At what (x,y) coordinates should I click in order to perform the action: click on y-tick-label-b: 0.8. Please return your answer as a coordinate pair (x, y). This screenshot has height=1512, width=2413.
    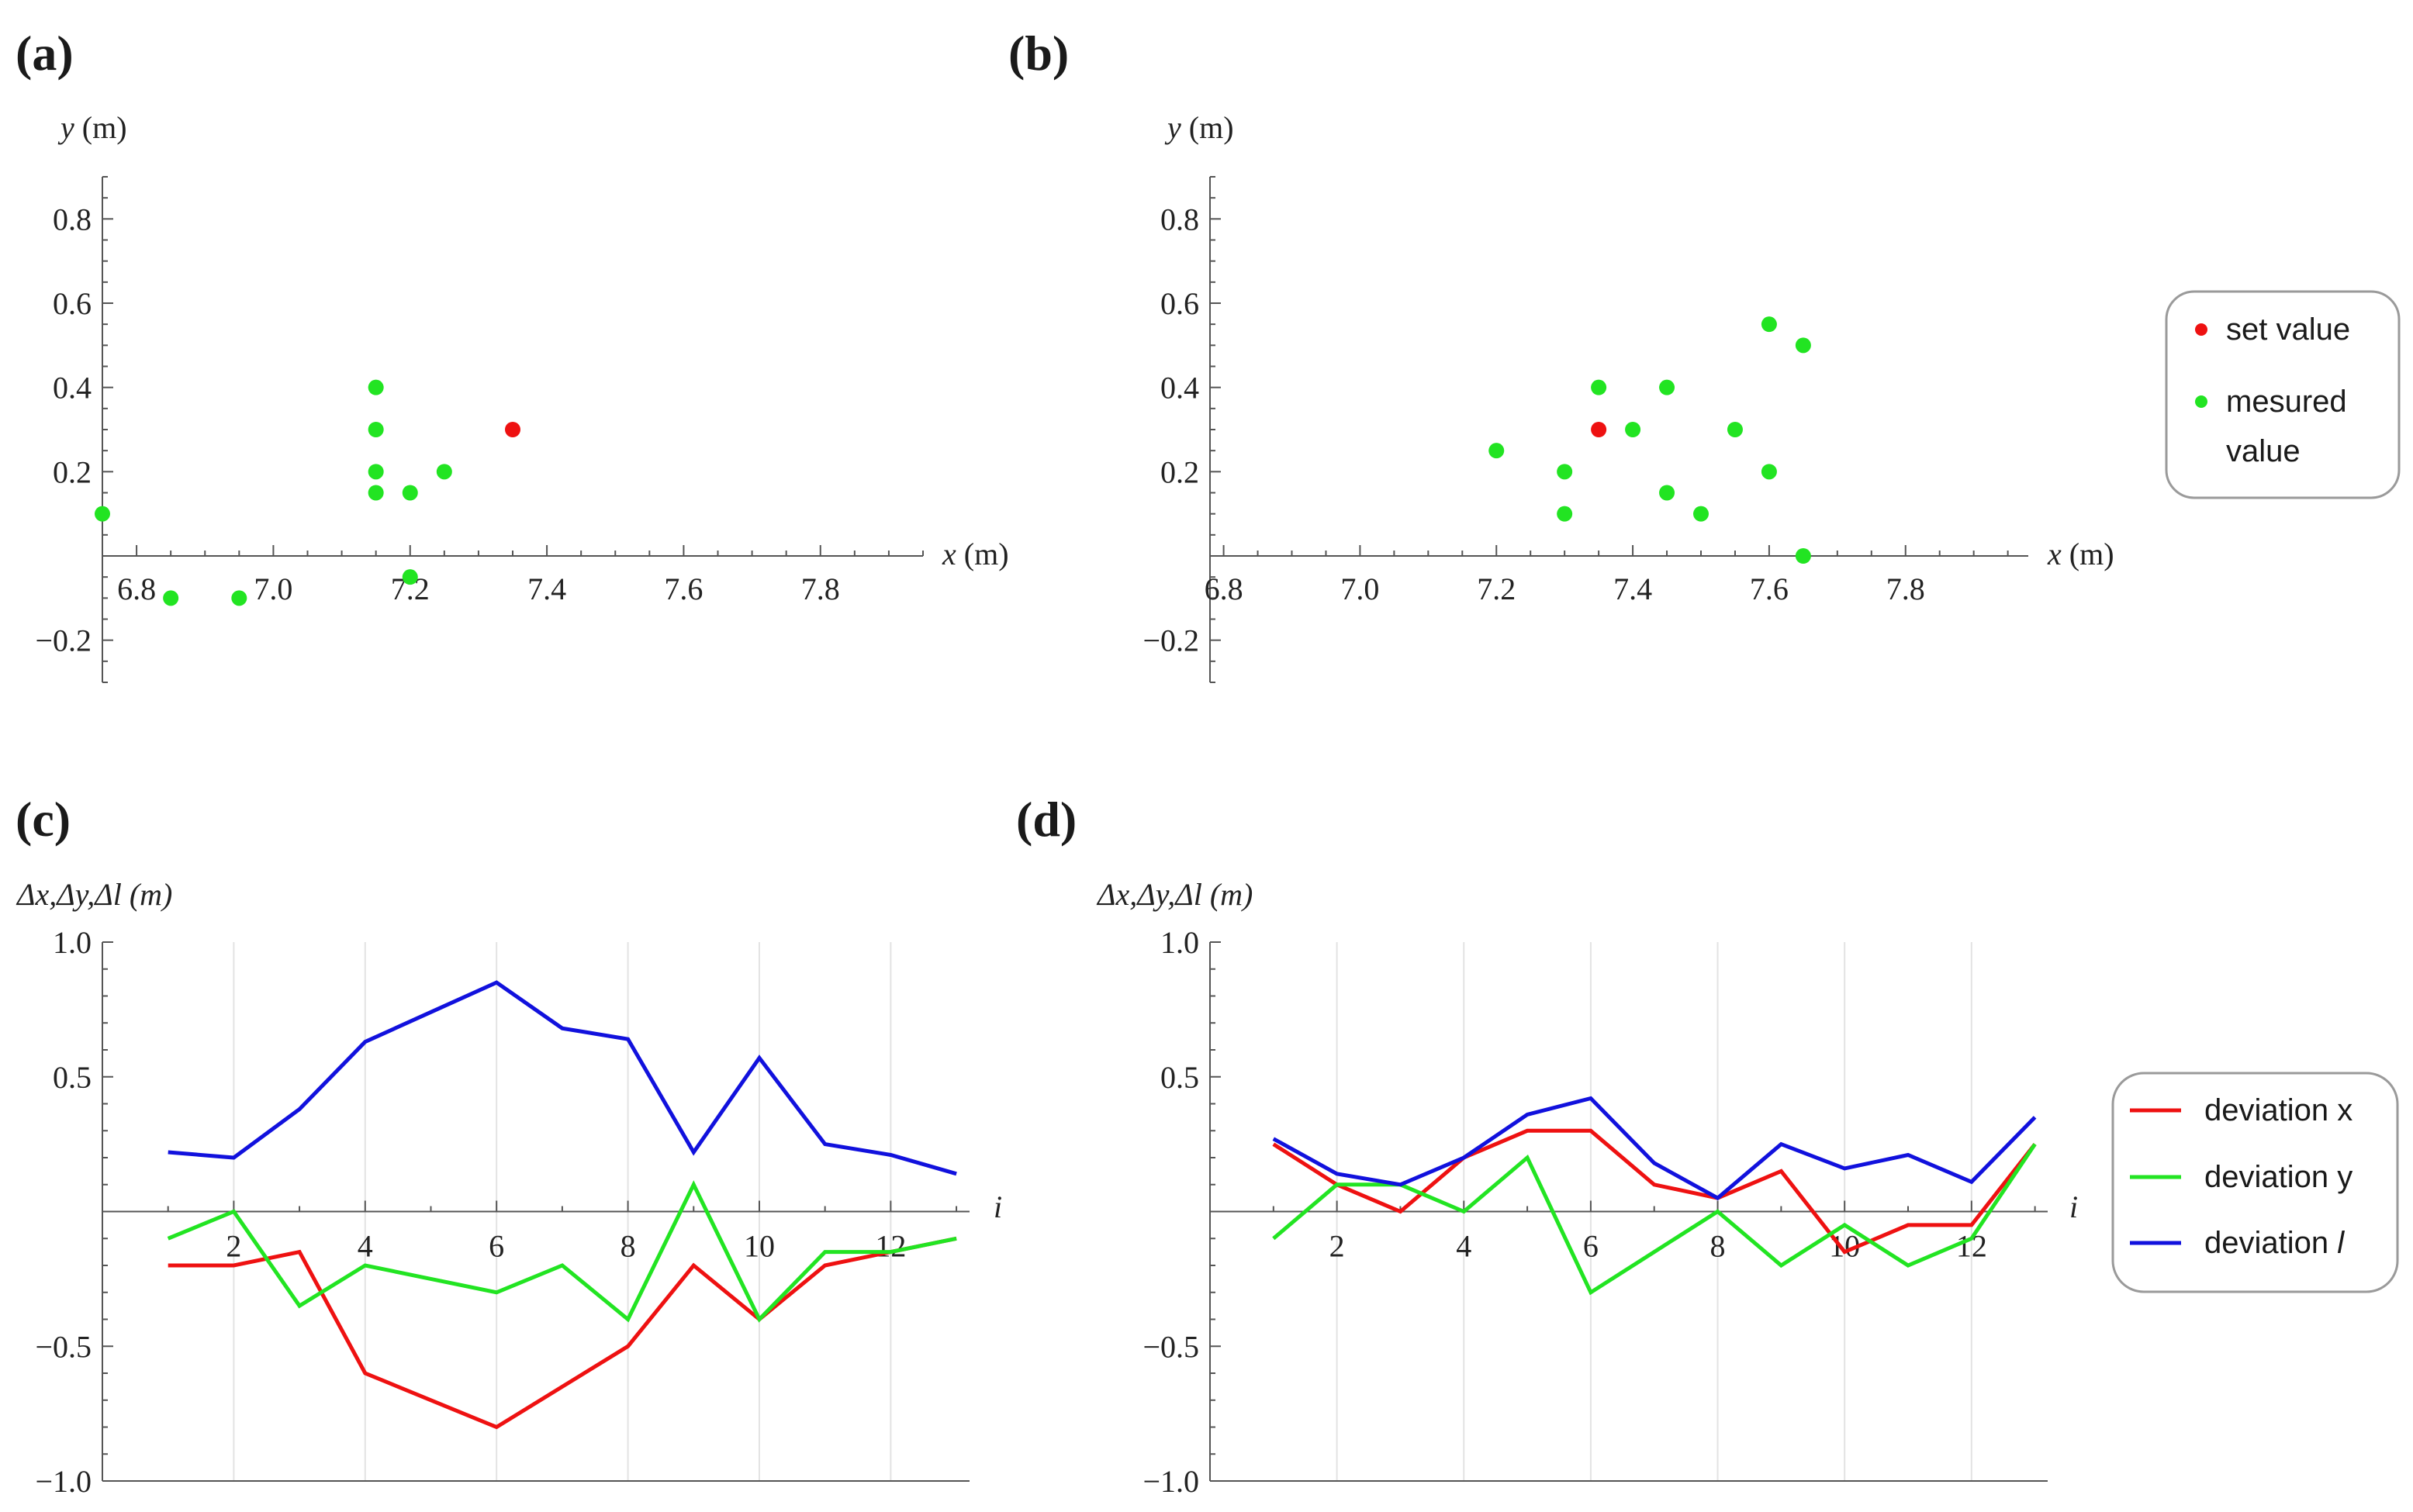
    Looking at the image, I should click on (1179, 219).